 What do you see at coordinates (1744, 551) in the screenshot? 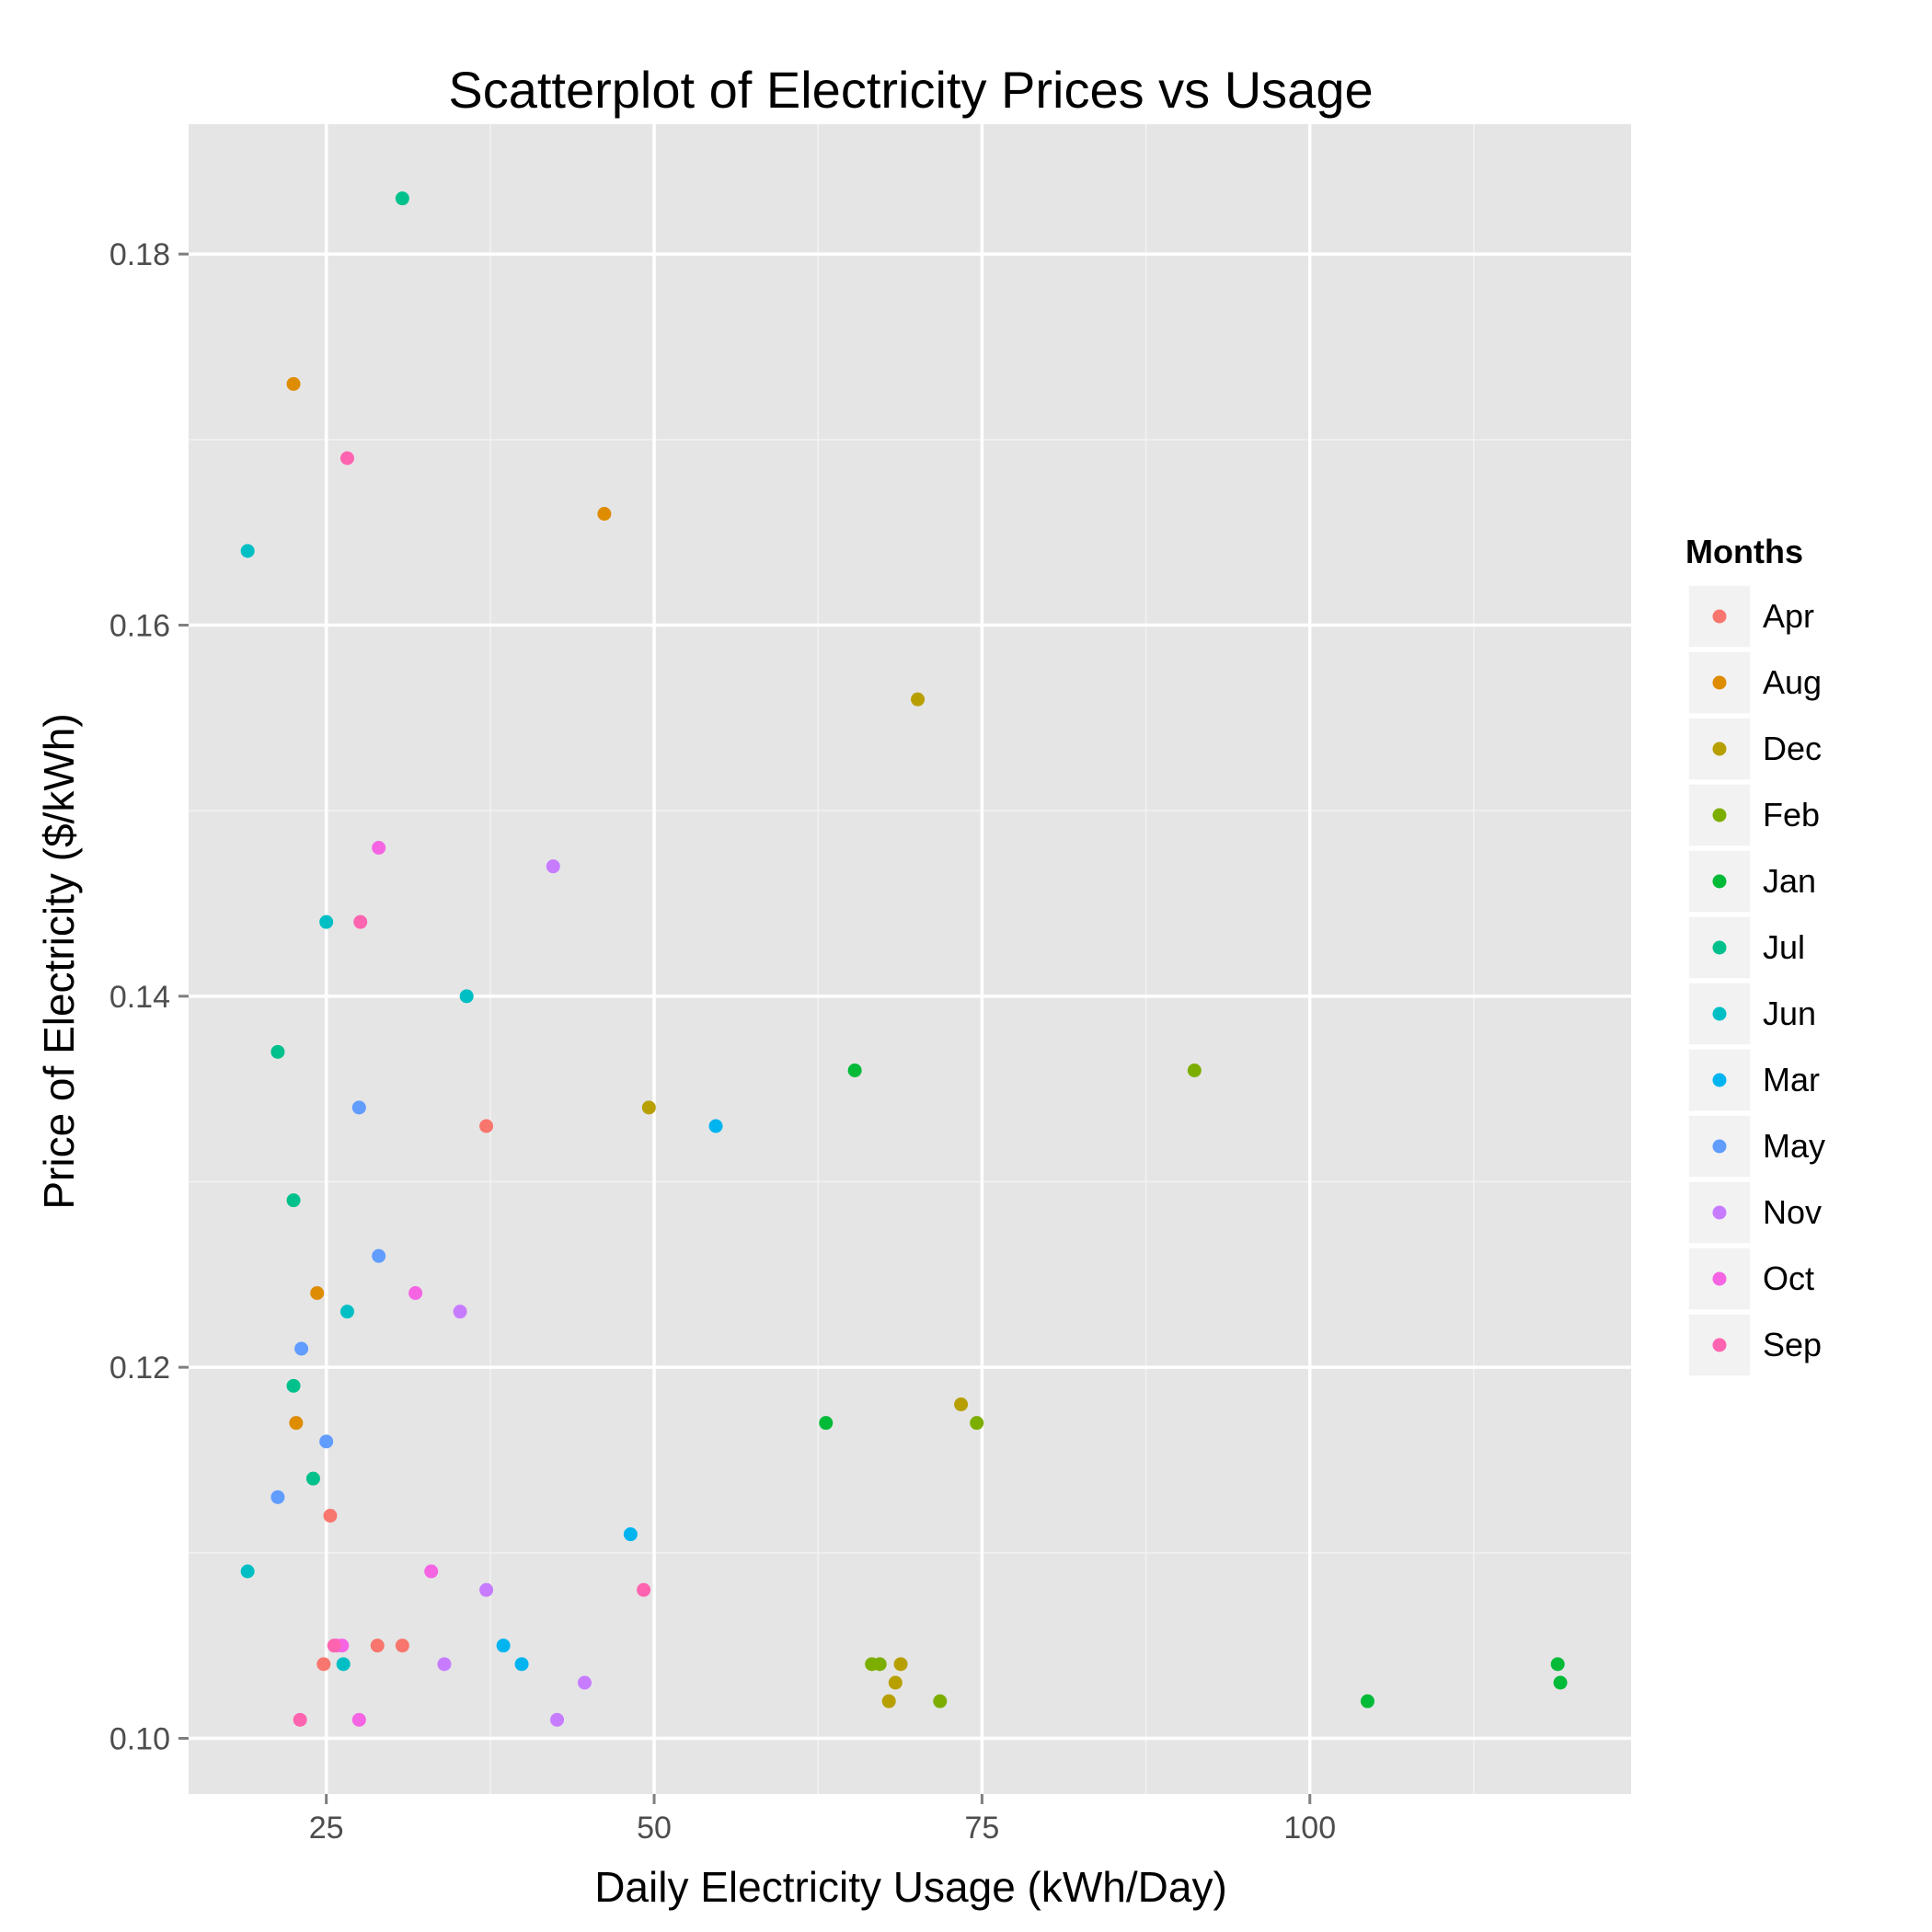
I see `legend-title: Months` at bounding box center [1744, 551].